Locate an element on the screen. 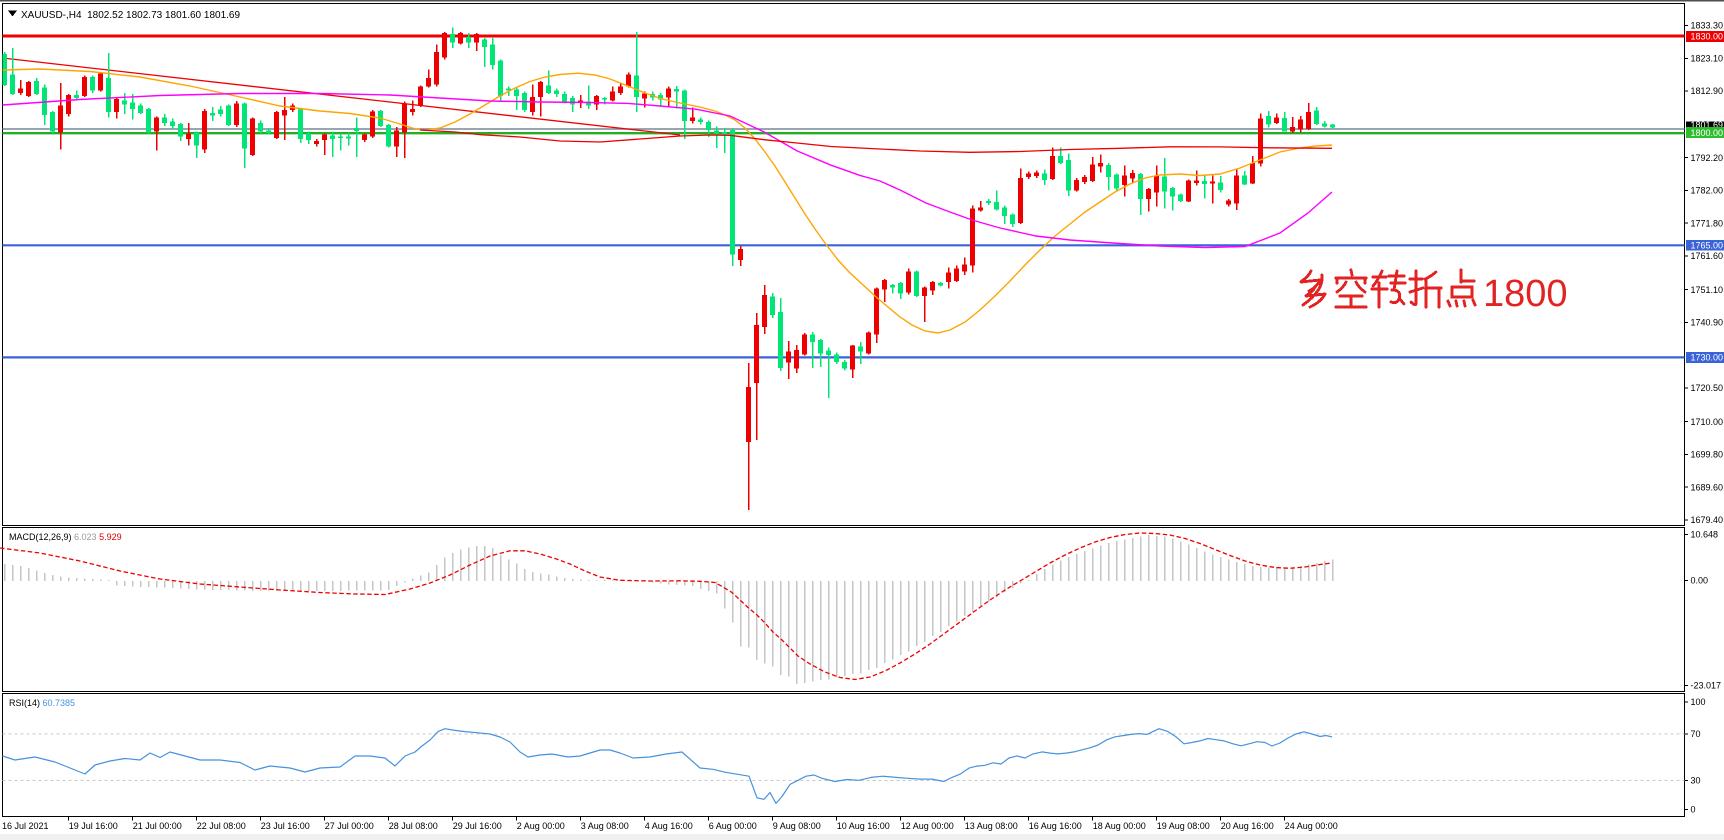  svg-text: 1833.30 is located at coordinates (1707, 26).